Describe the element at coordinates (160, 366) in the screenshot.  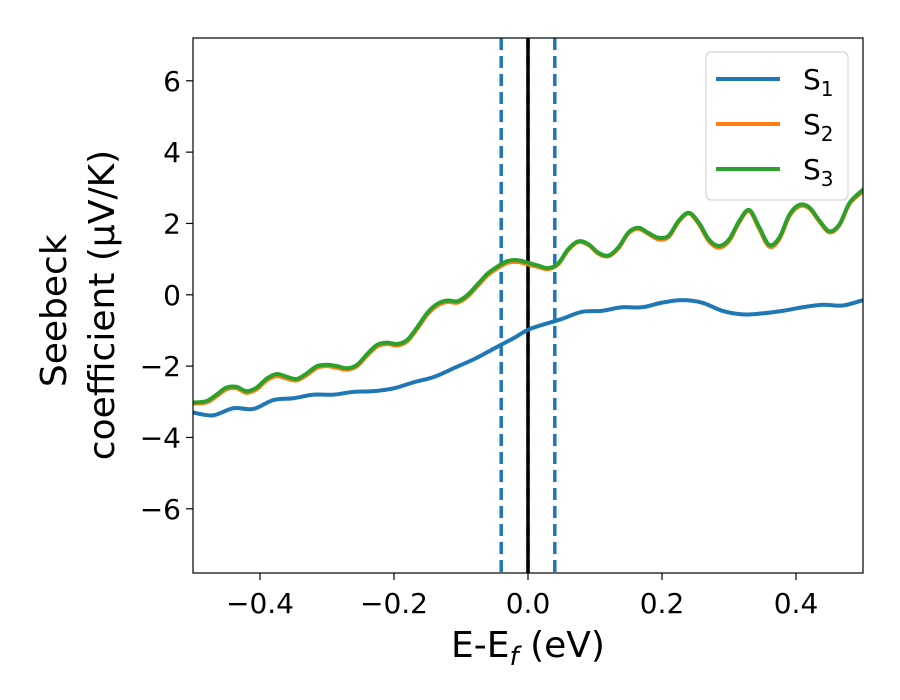
I see `y-tick-label: −2` at that location.